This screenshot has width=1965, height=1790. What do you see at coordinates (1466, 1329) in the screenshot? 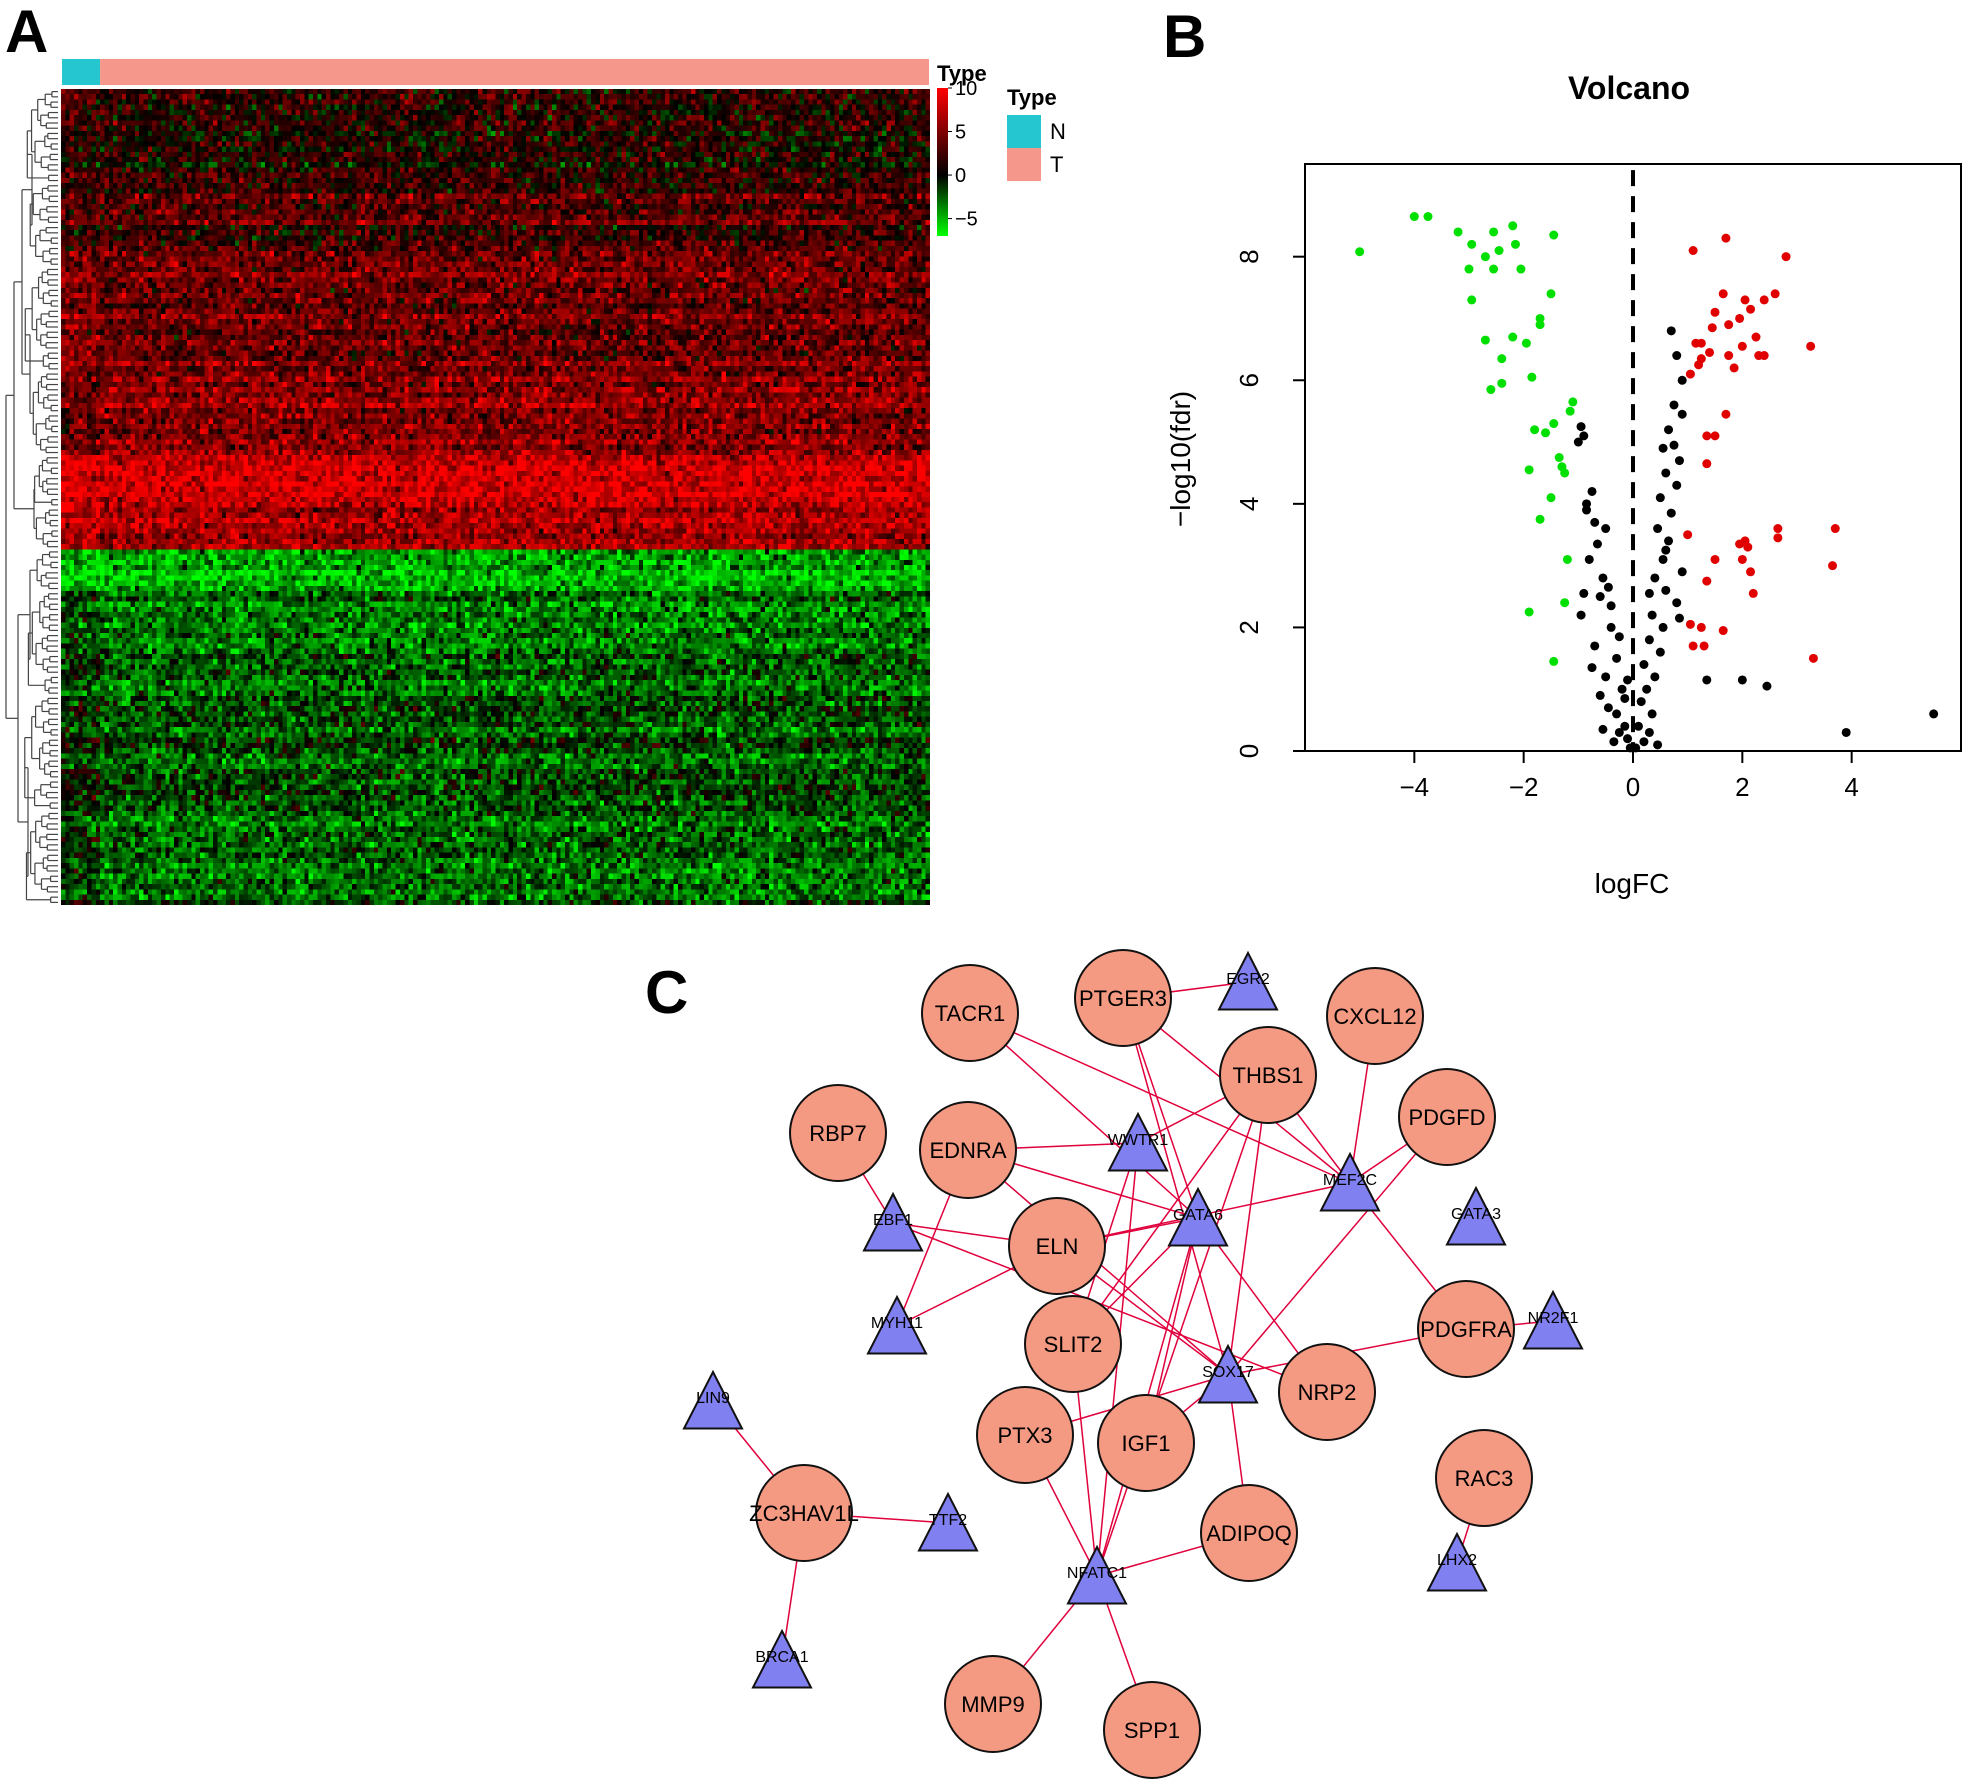
I see `gene-node-pdgfra: PDGFRA` at bounding box center [1466, 1329].